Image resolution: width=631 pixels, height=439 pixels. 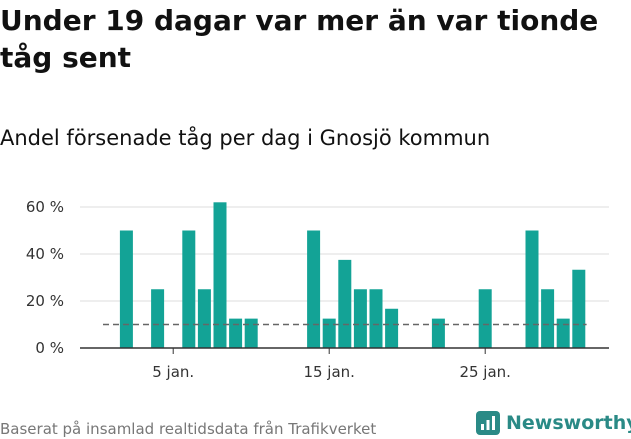 What do you see at coordinates (45, 301) in the screenshot?
I see `y-tick-label: 20 %` at bounding box center [45, 301].